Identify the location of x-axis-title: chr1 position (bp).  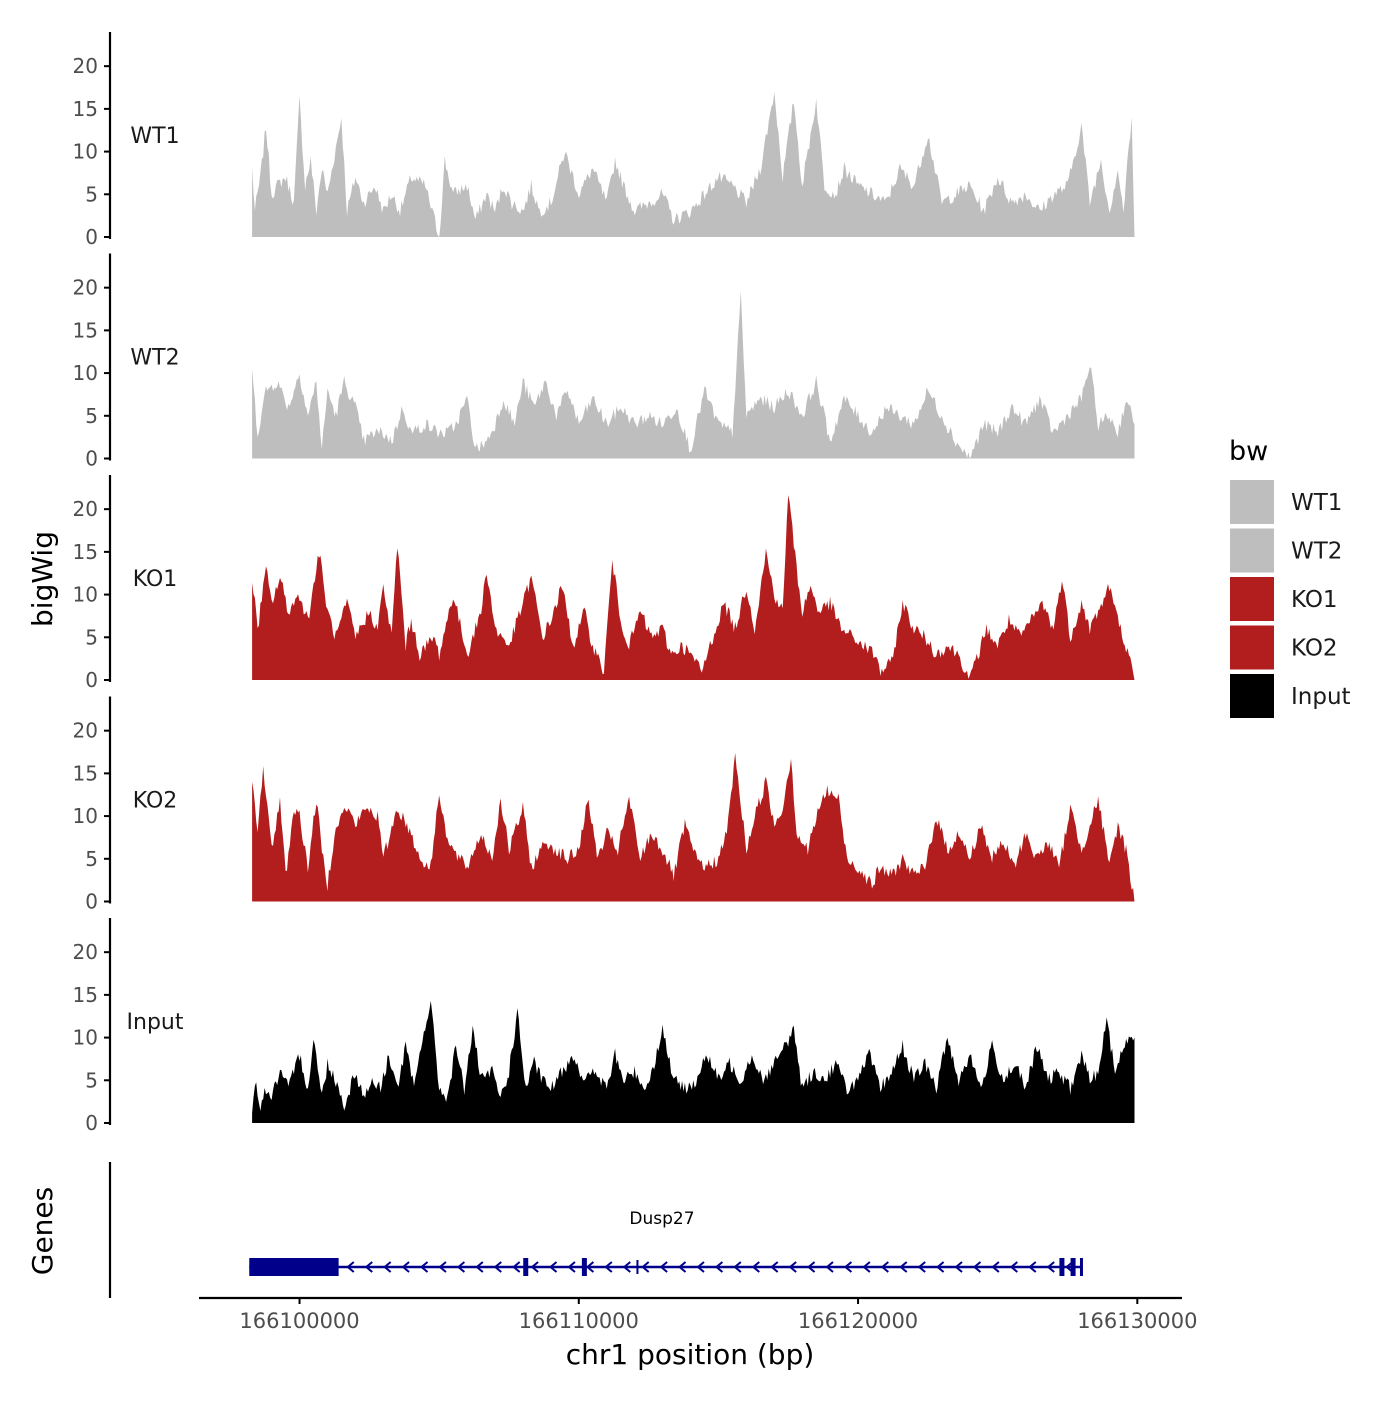
(690, 1354).